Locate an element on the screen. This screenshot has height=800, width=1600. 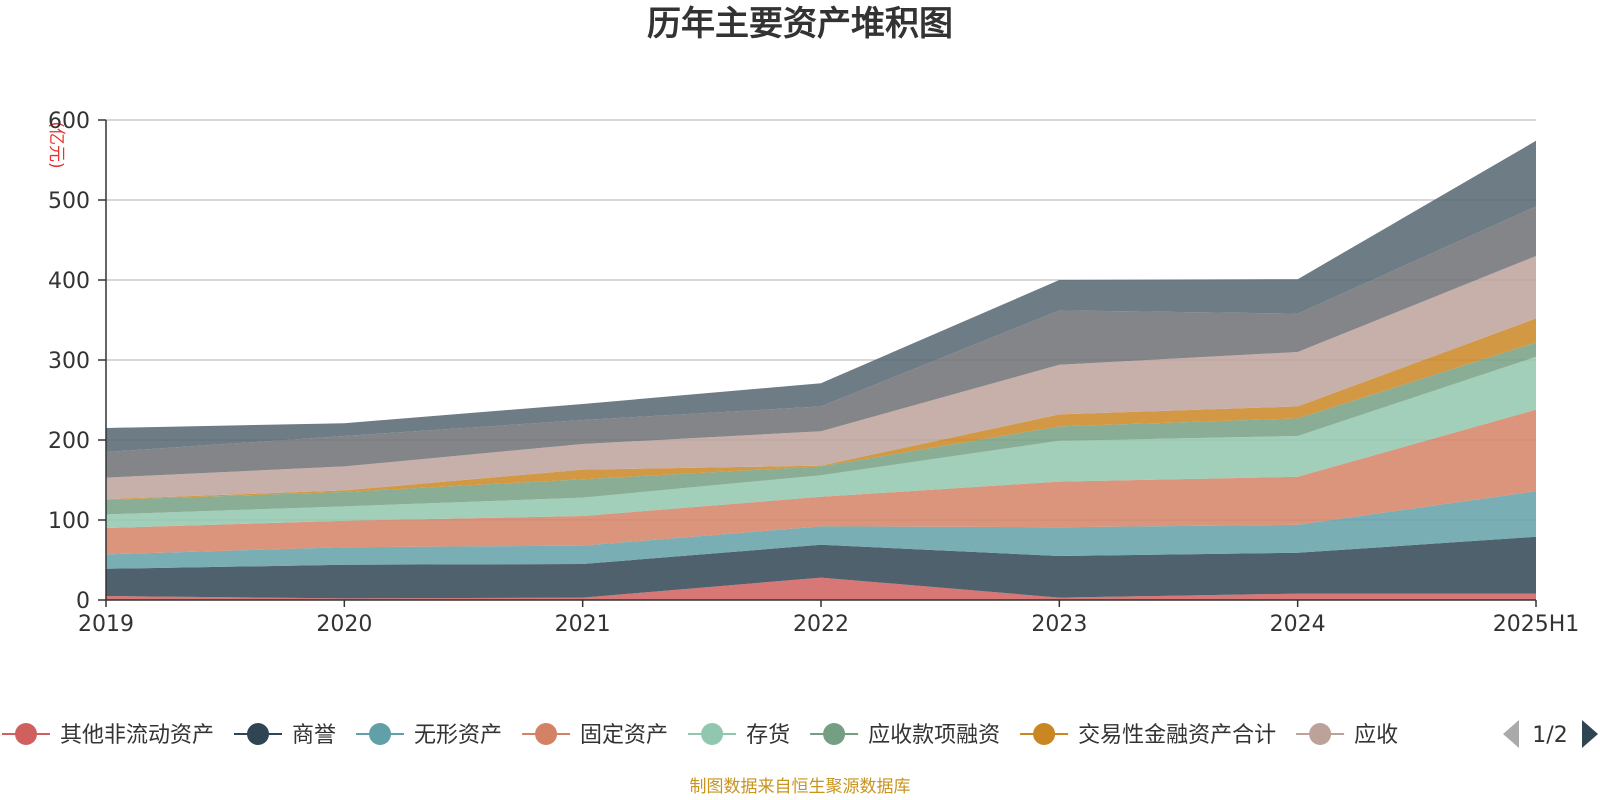
data-source-note: 制图数据来自恒生聚源数据库 is located at coordinates (800, 787).